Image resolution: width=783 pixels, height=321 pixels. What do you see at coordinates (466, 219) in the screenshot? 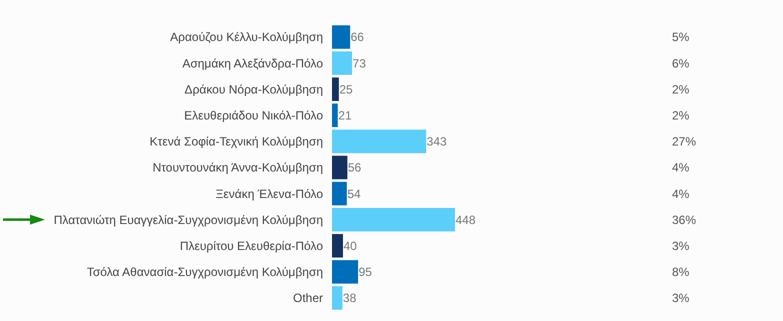
I see `data-label: 448` at bounding box center [466, 219].